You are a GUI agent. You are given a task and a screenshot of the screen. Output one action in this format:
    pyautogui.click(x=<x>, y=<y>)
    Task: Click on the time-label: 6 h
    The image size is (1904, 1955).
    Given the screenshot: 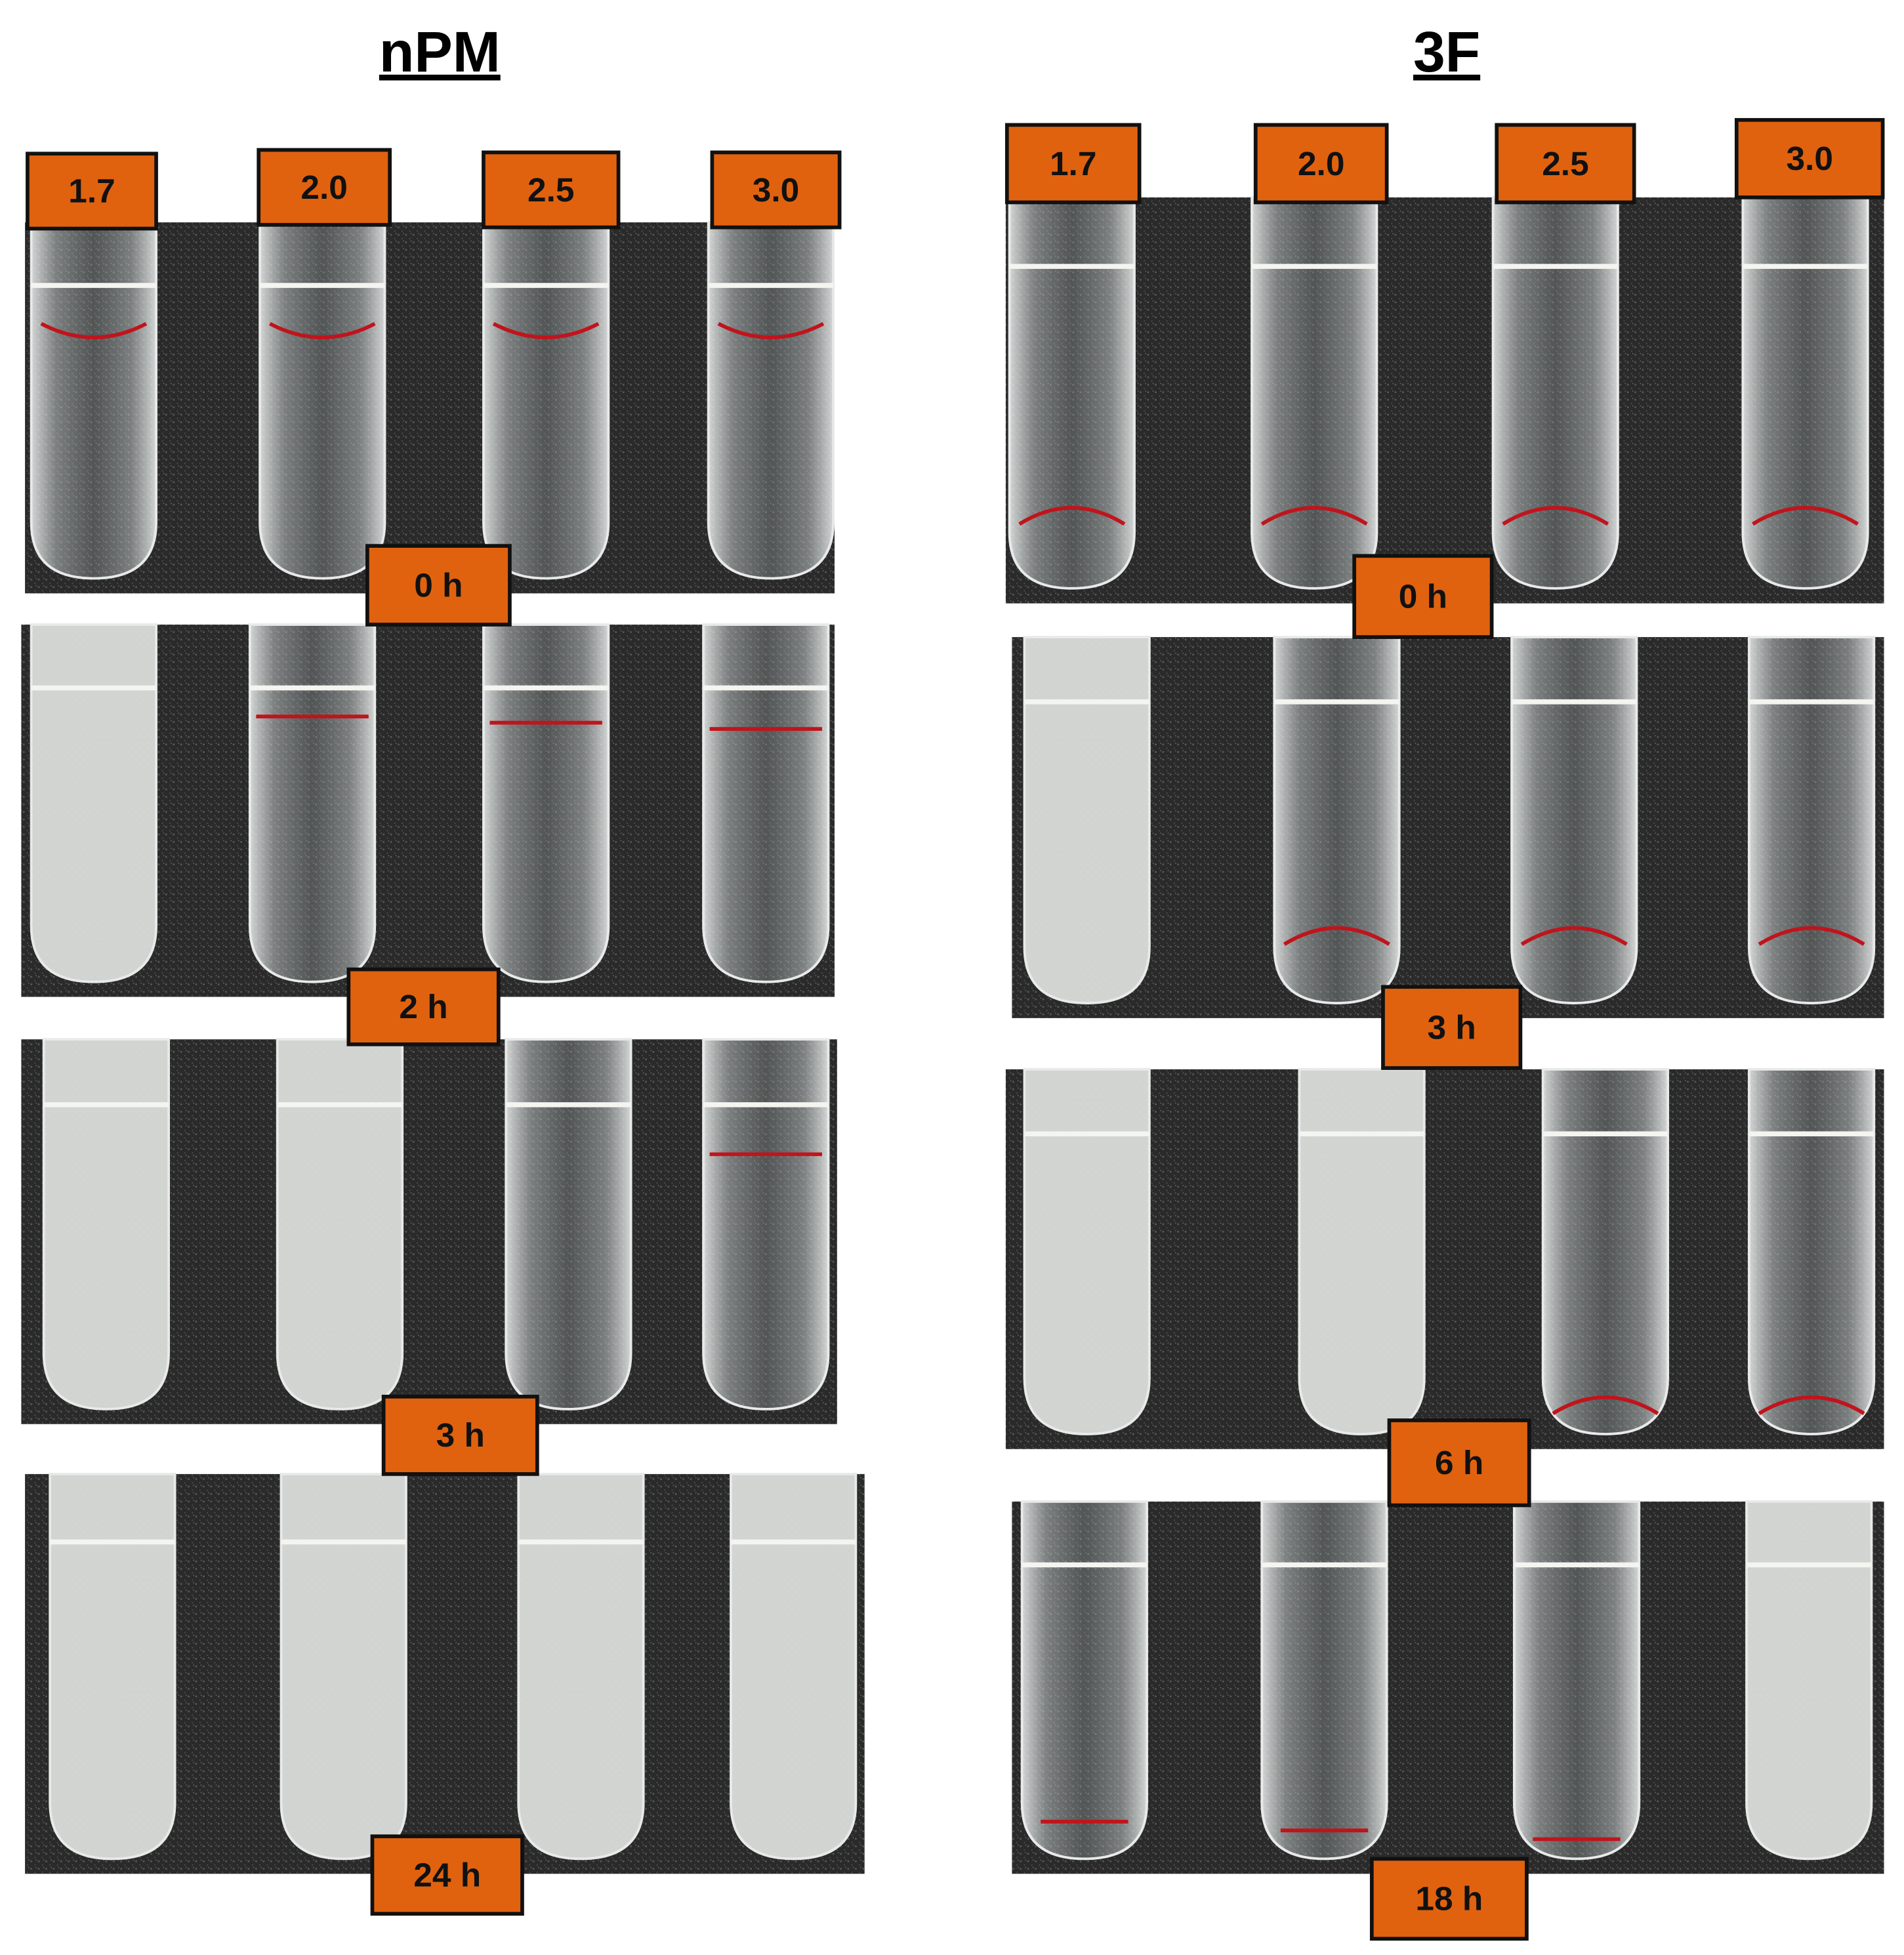 What is the action you would take?
    pyautogui.click(x=1459, y=1462)
    